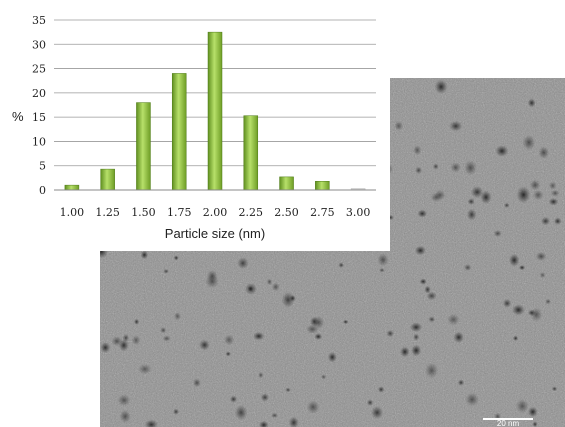  I want to click on y-tick-label: 15, so click(39, 117).